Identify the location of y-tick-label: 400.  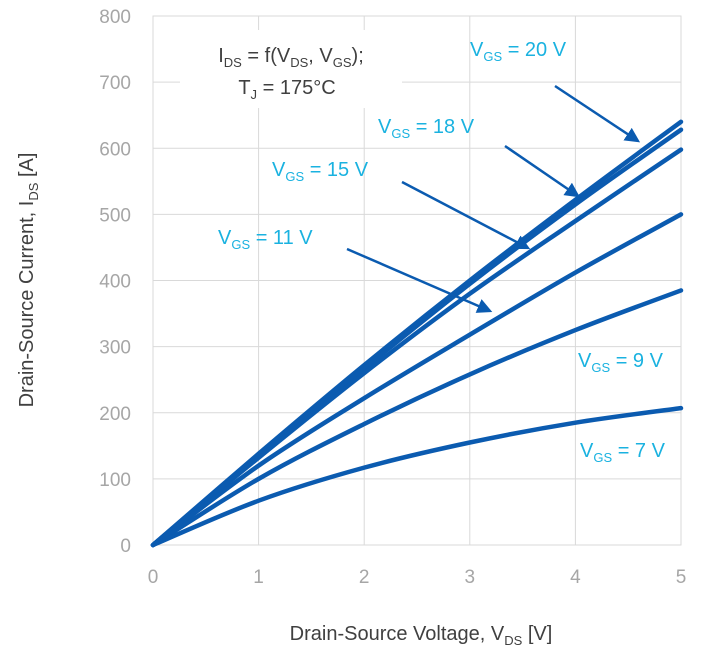
(115, 282).